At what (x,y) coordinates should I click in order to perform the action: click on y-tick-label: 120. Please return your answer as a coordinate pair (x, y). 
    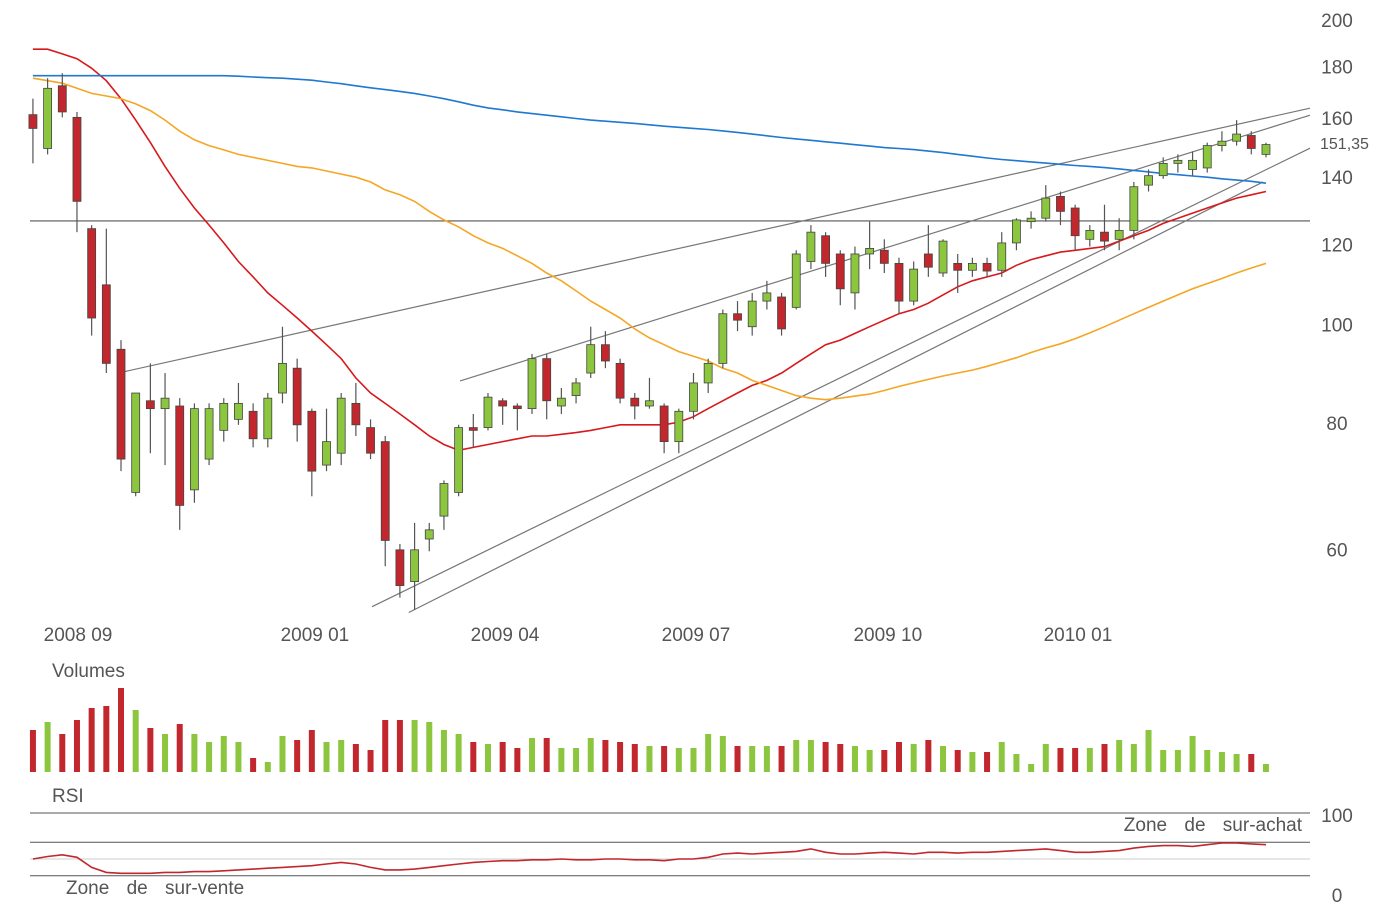
    Looking at the image, I should click on (1337, 246).